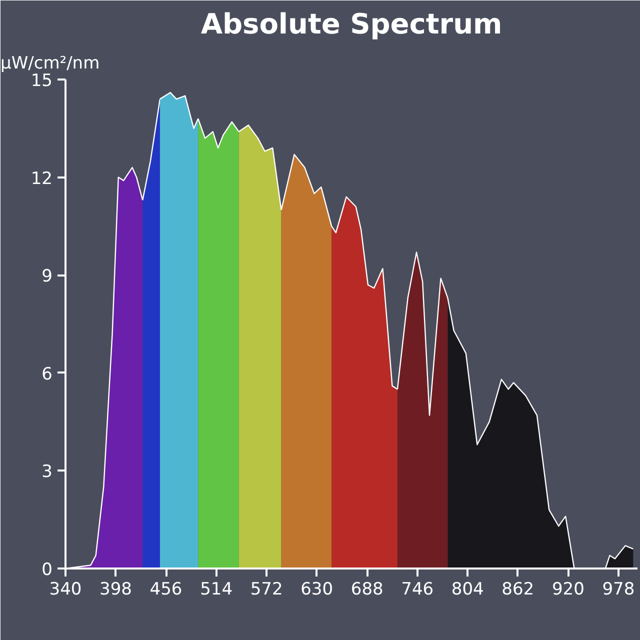  What do you see at coordinates (351, 24) in the screenshot?
I see `chart-title: Absolute Spectrum` at bounding box center [351, 24].